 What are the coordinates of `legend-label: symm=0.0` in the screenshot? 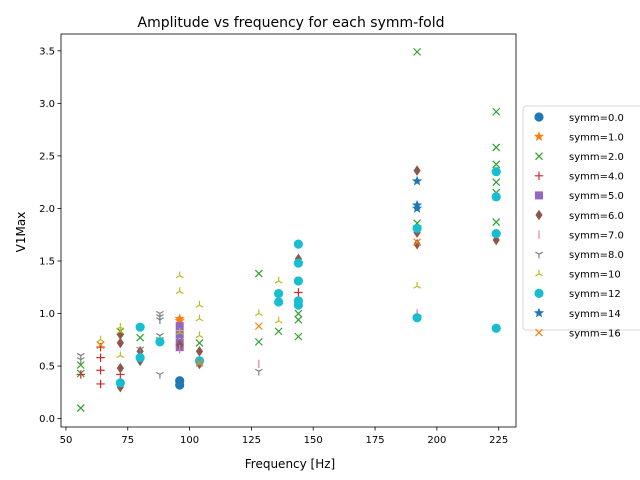 It's located at (596, 118).